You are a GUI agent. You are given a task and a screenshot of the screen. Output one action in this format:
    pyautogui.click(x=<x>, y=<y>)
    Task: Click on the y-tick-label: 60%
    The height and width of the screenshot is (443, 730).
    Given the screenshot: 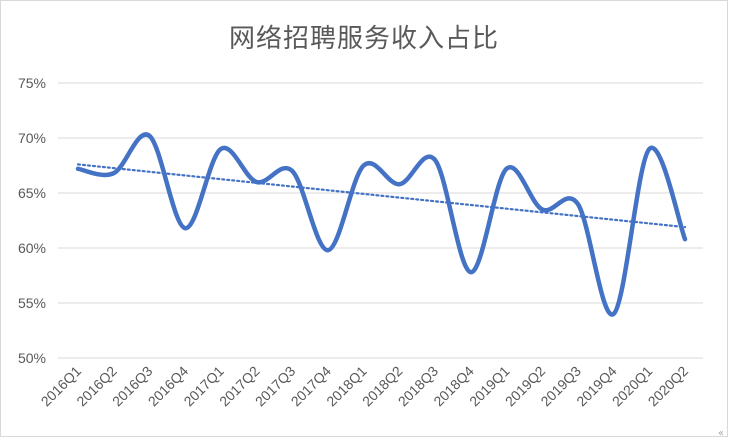 What is the action you would take?
    pyautogui.click(x=32, y=248)
    